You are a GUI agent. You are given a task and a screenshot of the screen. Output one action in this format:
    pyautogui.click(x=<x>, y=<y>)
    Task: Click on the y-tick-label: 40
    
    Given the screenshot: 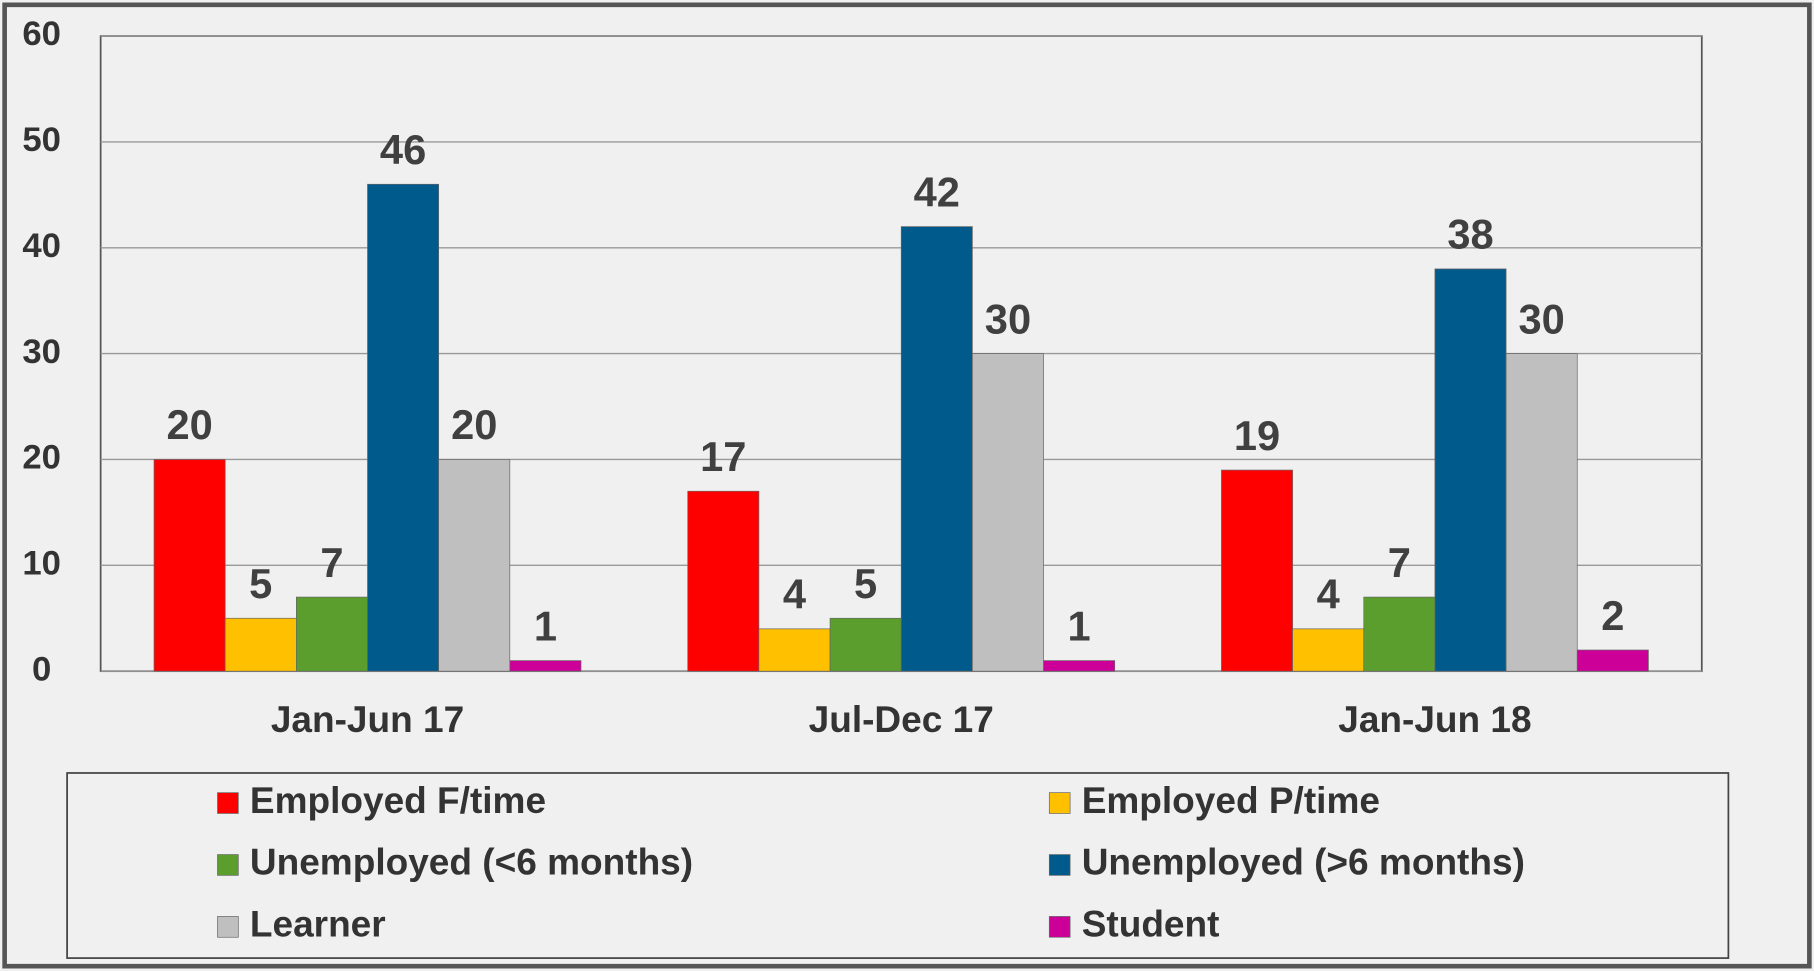 What is the action you would take?
    pyautogui.click(x=41, y=246)
    